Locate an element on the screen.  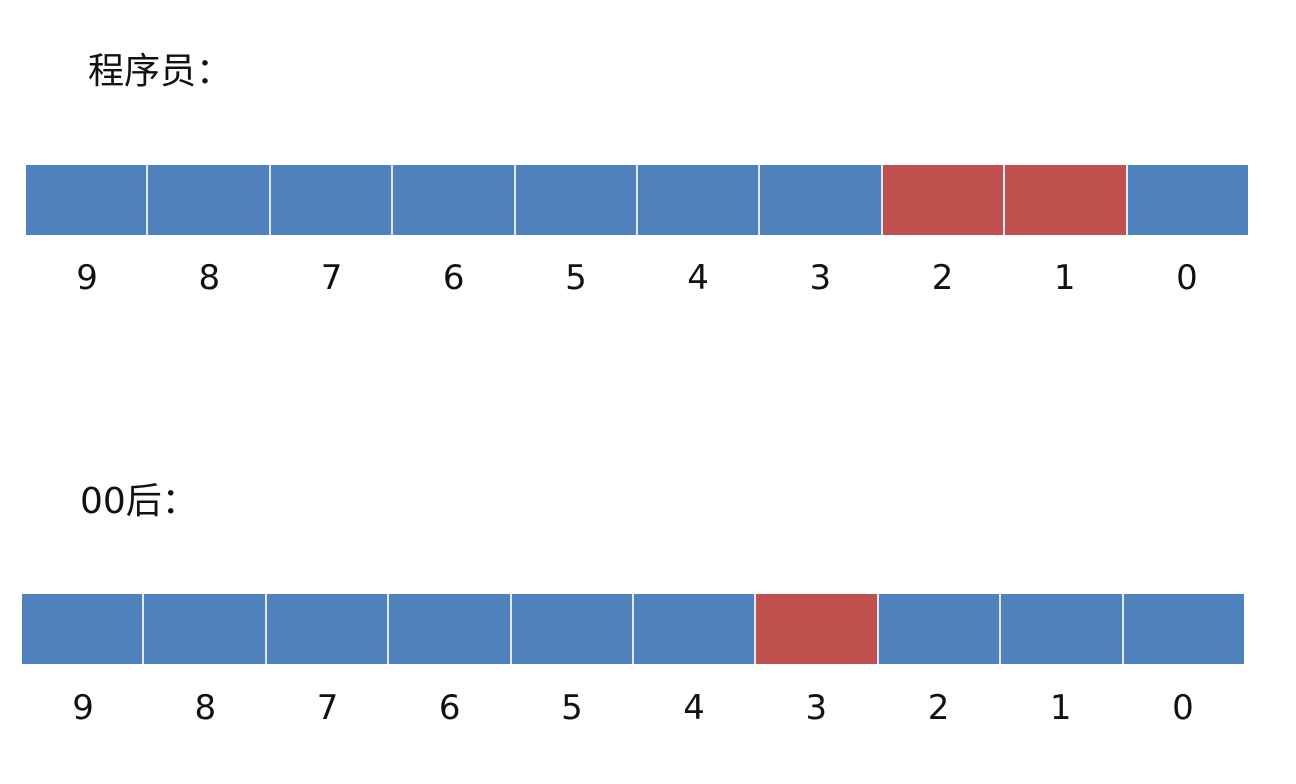
bit-index-row-programmer: 9 8 7 6 5 4 3 2 1 0 is located at coordinates (637, 278).